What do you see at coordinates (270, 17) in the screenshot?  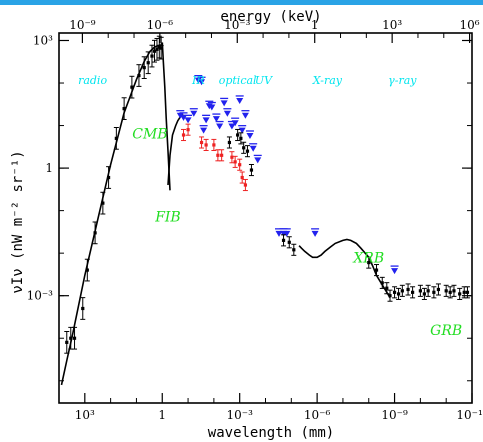 I see `top-axis-title: energy (keV)` at bounding box center [270, 17].